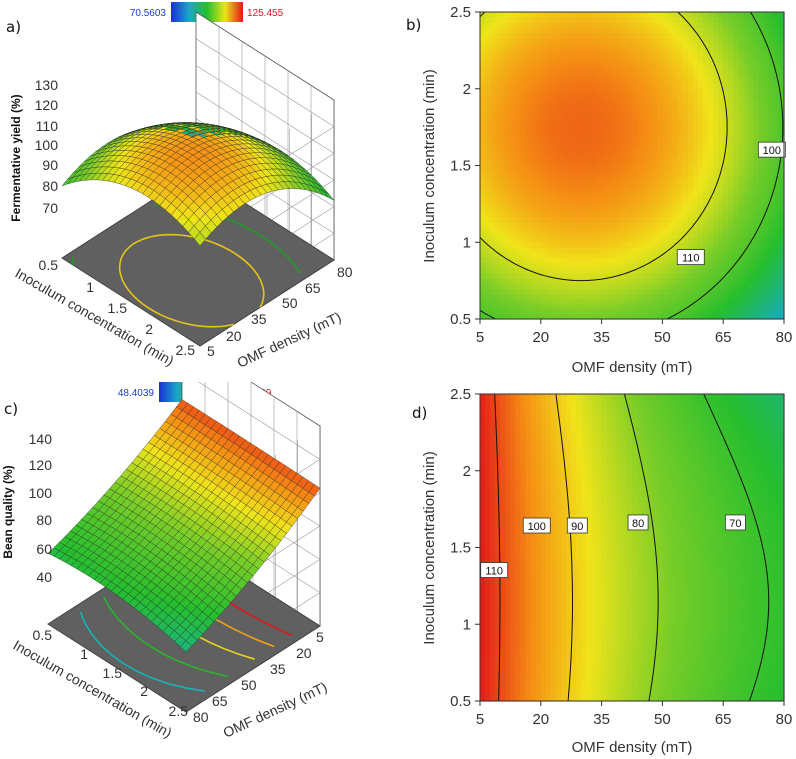 The image size is (796, 759). I want to click on c-ytick-80: 80, so click(44, 520).